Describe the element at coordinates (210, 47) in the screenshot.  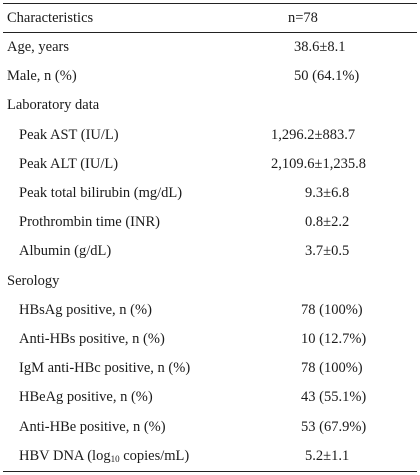
I see `table-row-age: Age, years 38.6±8.1` at that location.